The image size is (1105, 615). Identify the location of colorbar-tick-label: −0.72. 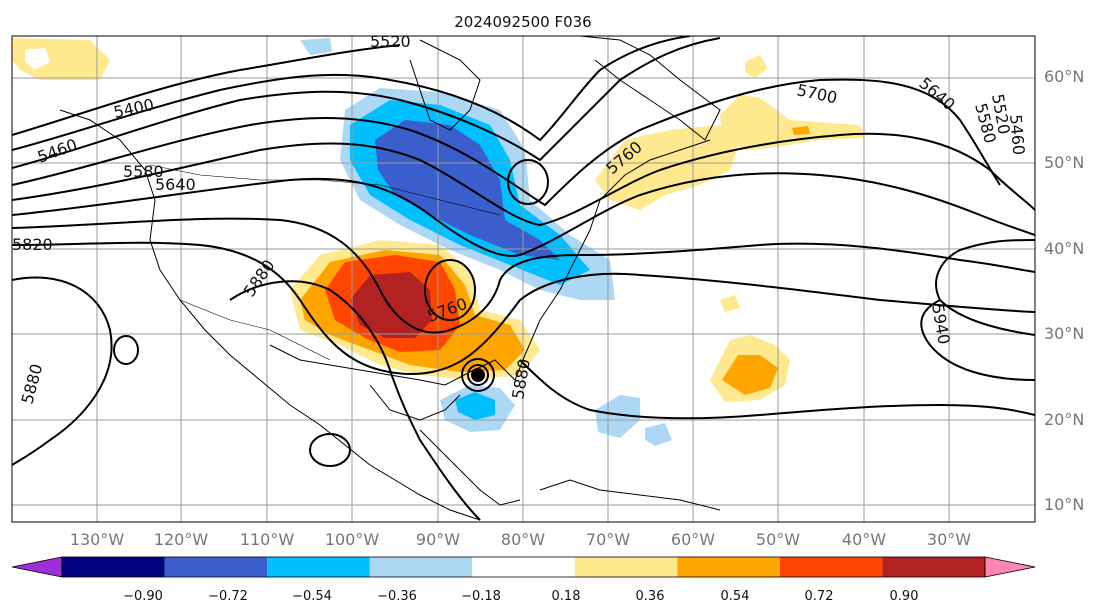
(228, 596).